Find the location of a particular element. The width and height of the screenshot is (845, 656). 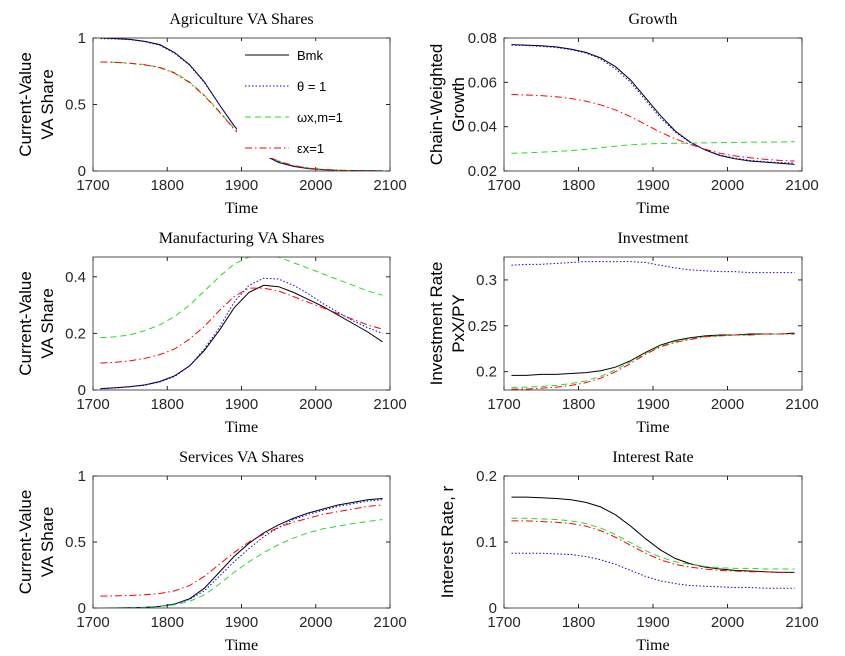

y-tick-label: 0.04 is located at coordinates (482, 127).